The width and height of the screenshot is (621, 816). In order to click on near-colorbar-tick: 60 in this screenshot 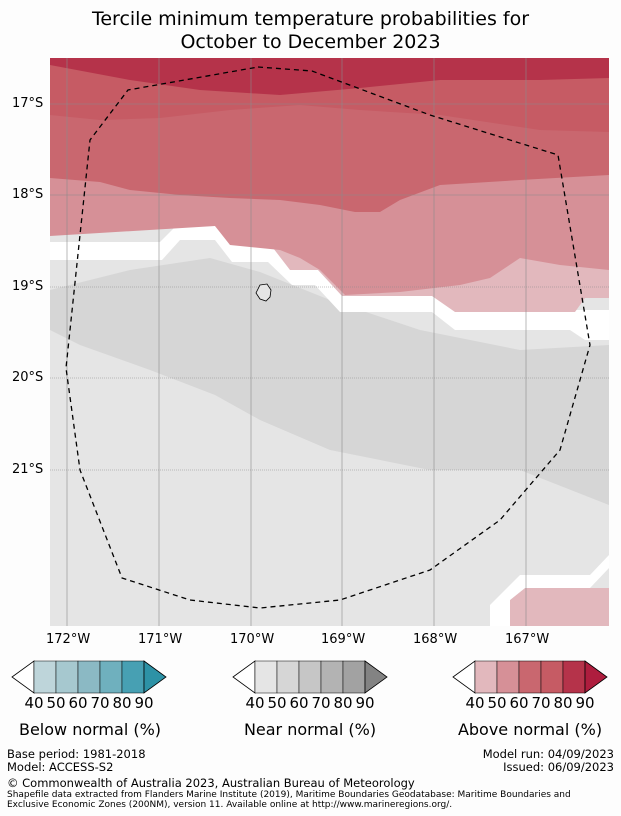, I will do `click(299, 703)`.